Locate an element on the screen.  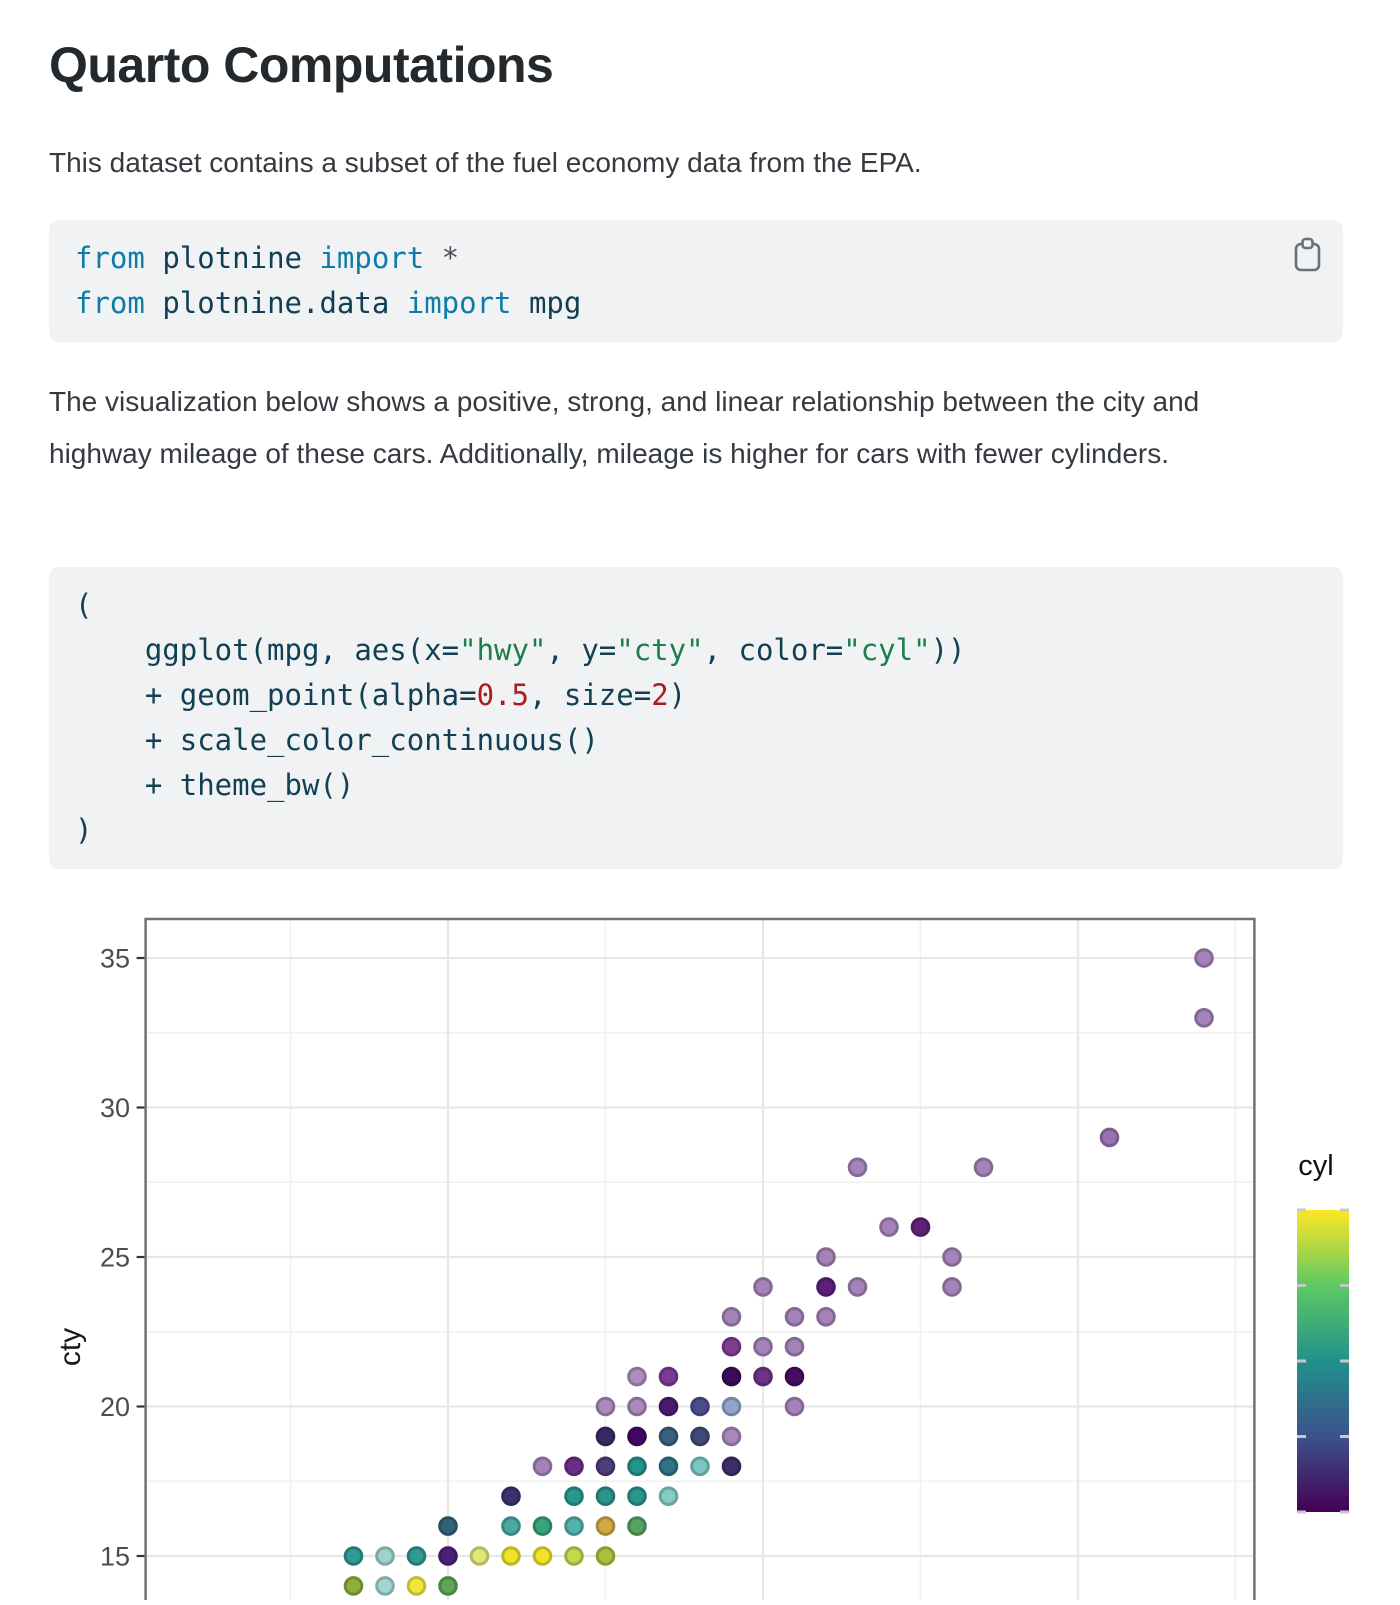
code-token: plotnine.data is located at coordinates (284, 303).